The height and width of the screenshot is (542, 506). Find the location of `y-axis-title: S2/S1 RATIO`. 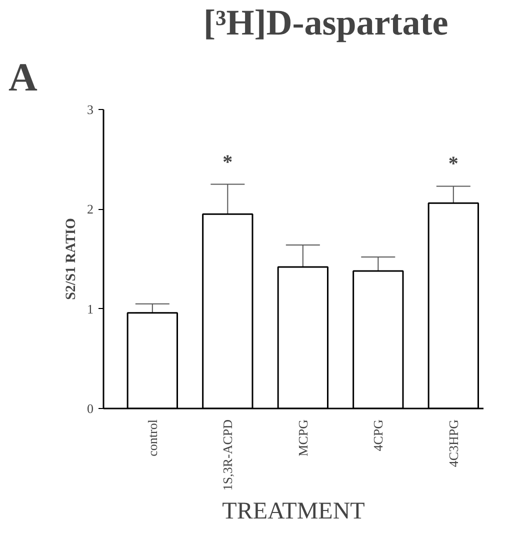

y-axis-title: S2/S1 RATIO is located at coordinates (71, 259).